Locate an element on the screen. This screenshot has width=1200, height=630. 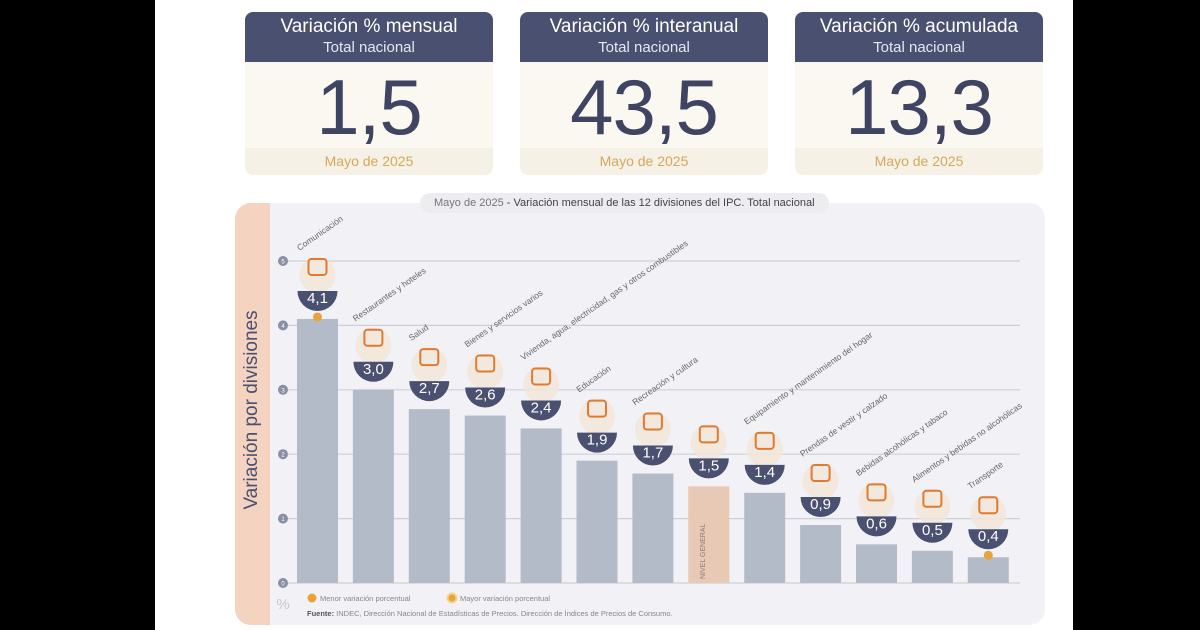
y-tick-label: 0 is located at coordinates (283, 585).